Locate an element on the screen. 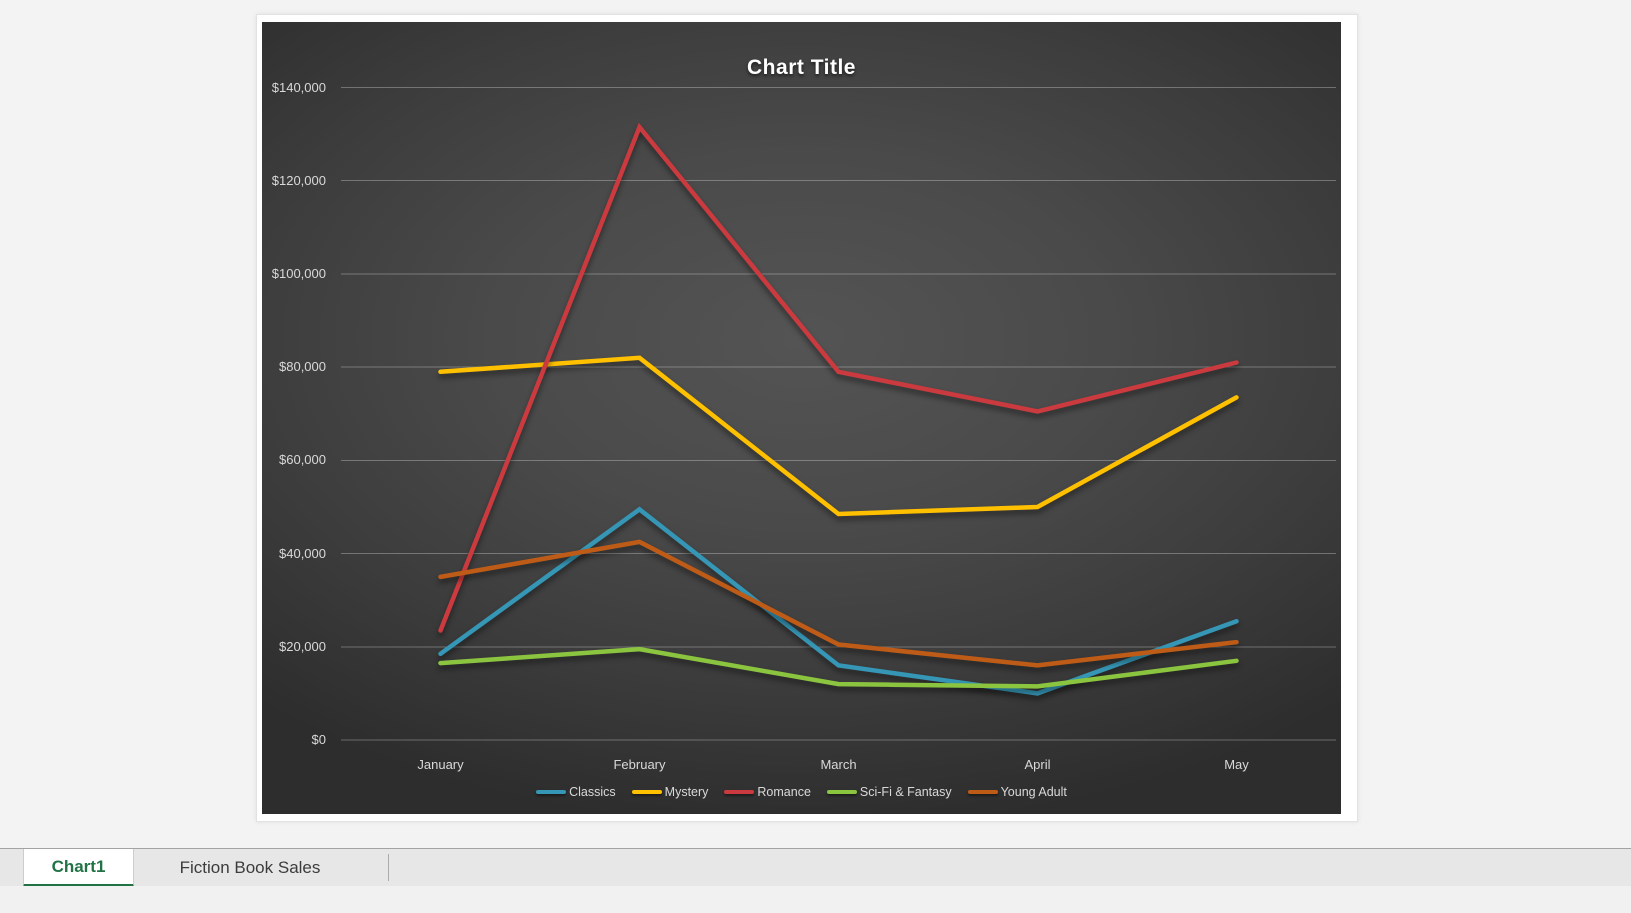 The height and width of the screenshot is (913, 1631). legend-item-mystery: Mystery is located at coordinates (670, 792).